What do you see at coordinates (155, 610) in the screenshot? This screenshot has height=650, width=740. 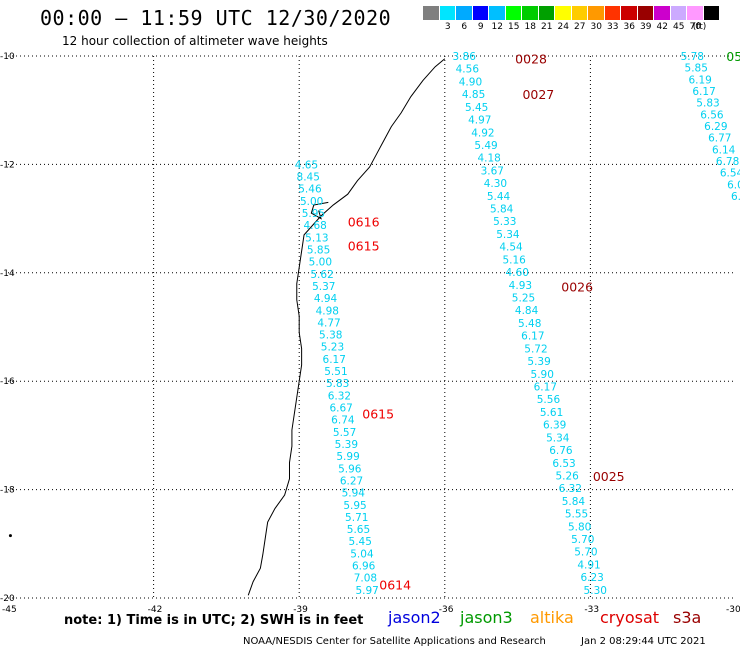 I see `lon-tick-label: -42` at bounding box center [155, 610].